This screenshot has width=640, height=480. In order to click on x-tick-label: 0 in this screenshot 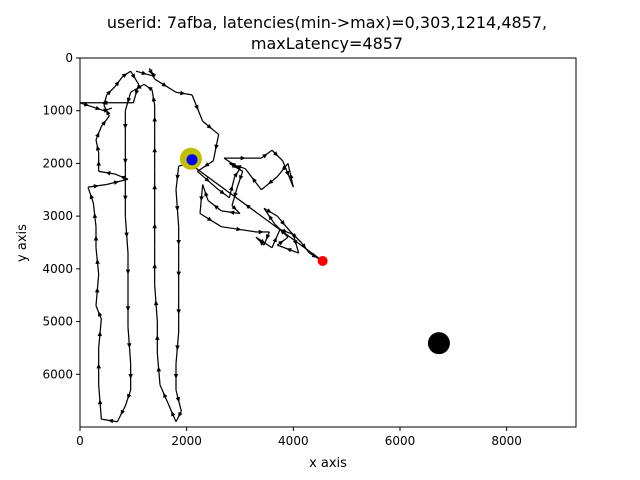, I will do `click(80, 441)`.